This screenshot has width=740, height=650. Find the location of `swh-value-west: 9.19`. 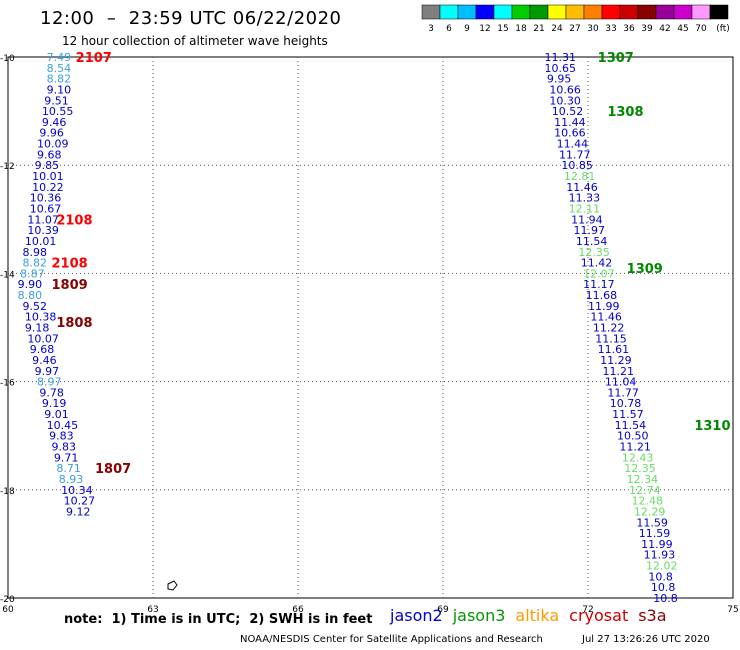

swh-value-west: 9.19 is located at coordinates (54, 403).